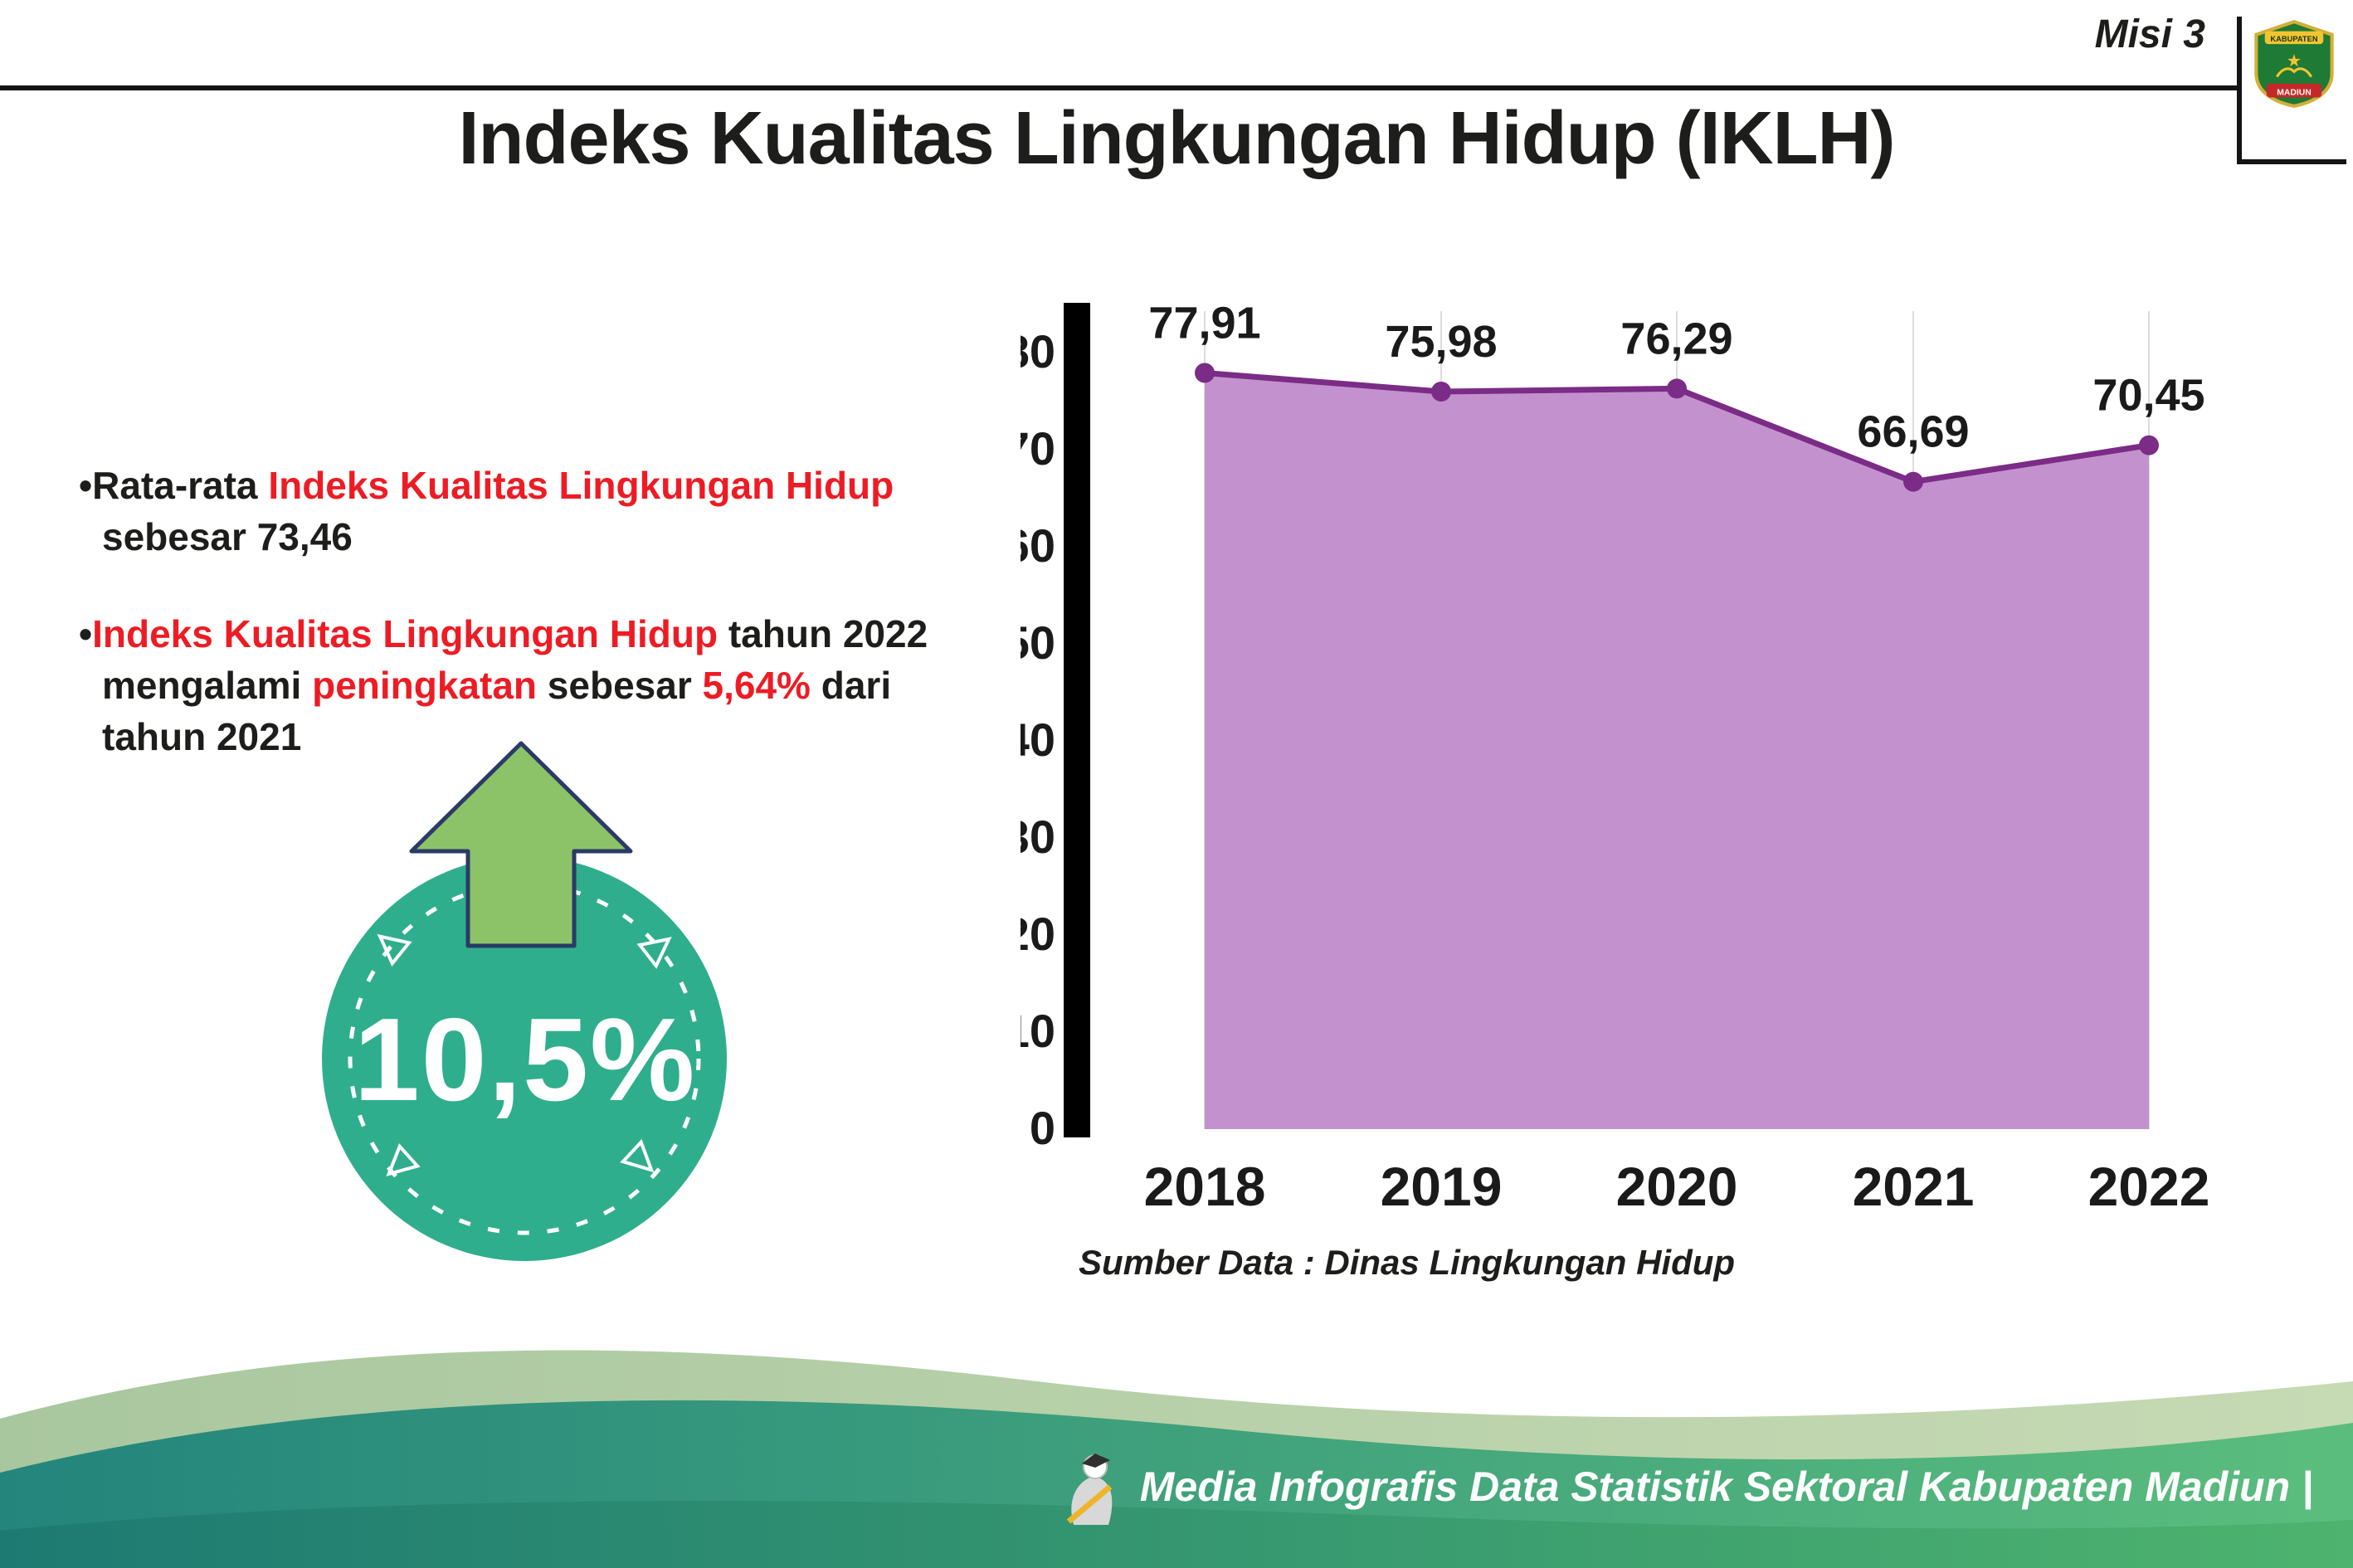  What do you see at coordinates (1038, 448) in the screenshot?
I see `y-tick-label: 70` at bounding box center [1038, 448].